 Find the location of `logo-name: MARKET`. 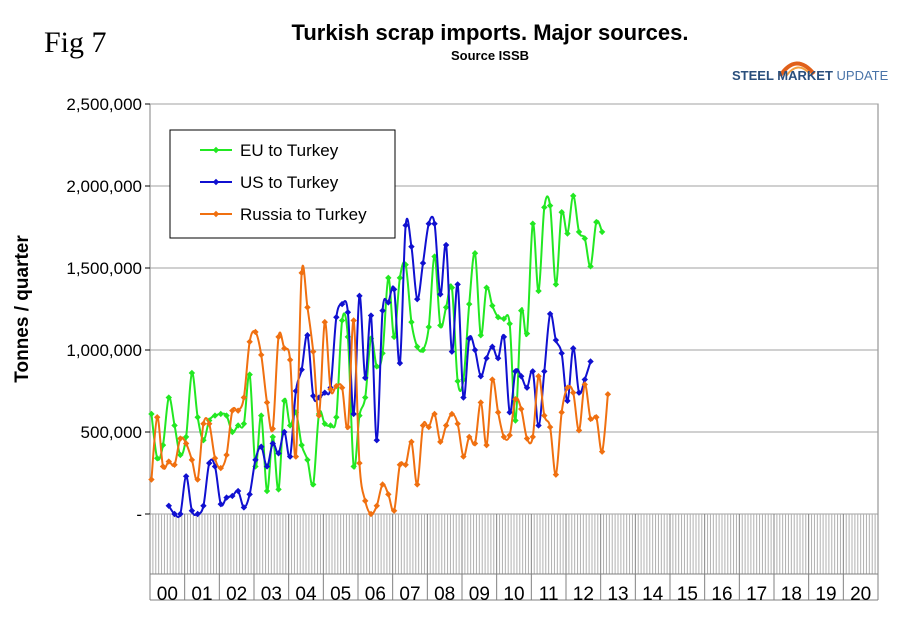

logo-name: MARKET is located at coordinates (805, 75).